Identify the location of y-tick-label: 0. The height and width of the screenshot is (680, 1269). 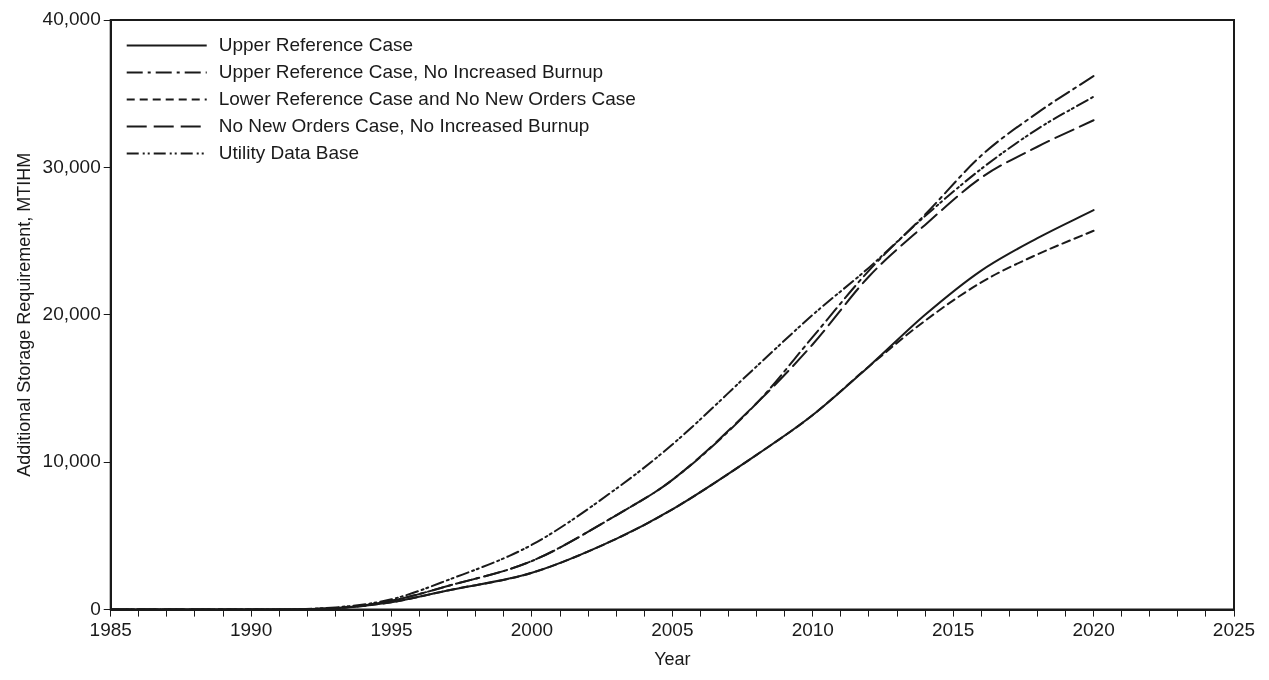
(95, 608).